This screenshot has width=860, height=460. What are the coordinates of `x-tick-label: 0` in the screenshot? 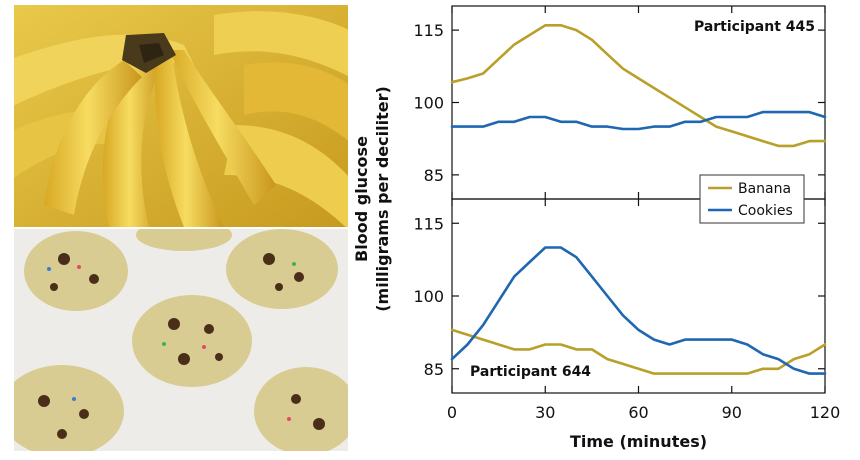 It's located at (452, 412).